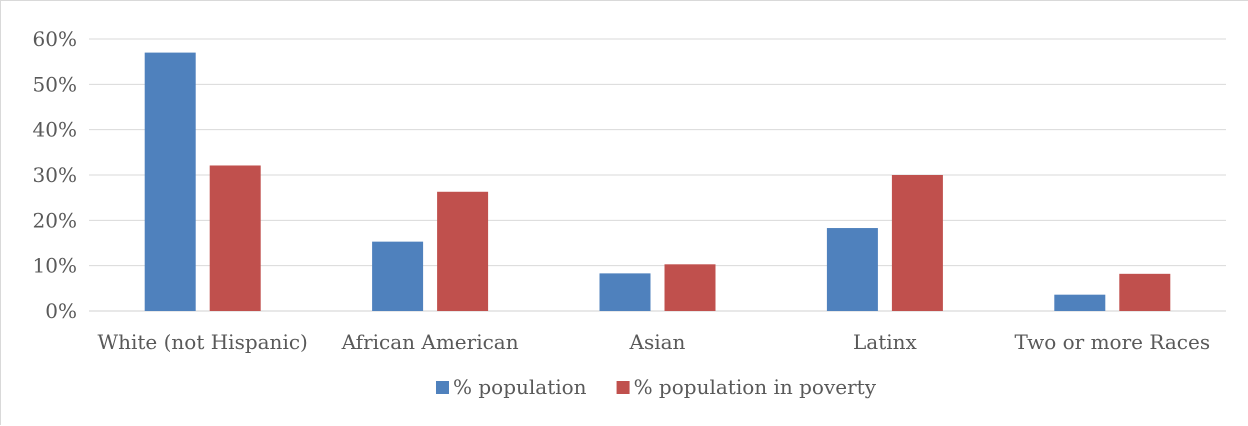 The height and width of the screenshot is (426, 1248). Describe the element at coordinates (1112, 342) in the screenshot. I see `x-category-label: Two or more Races` at that location.